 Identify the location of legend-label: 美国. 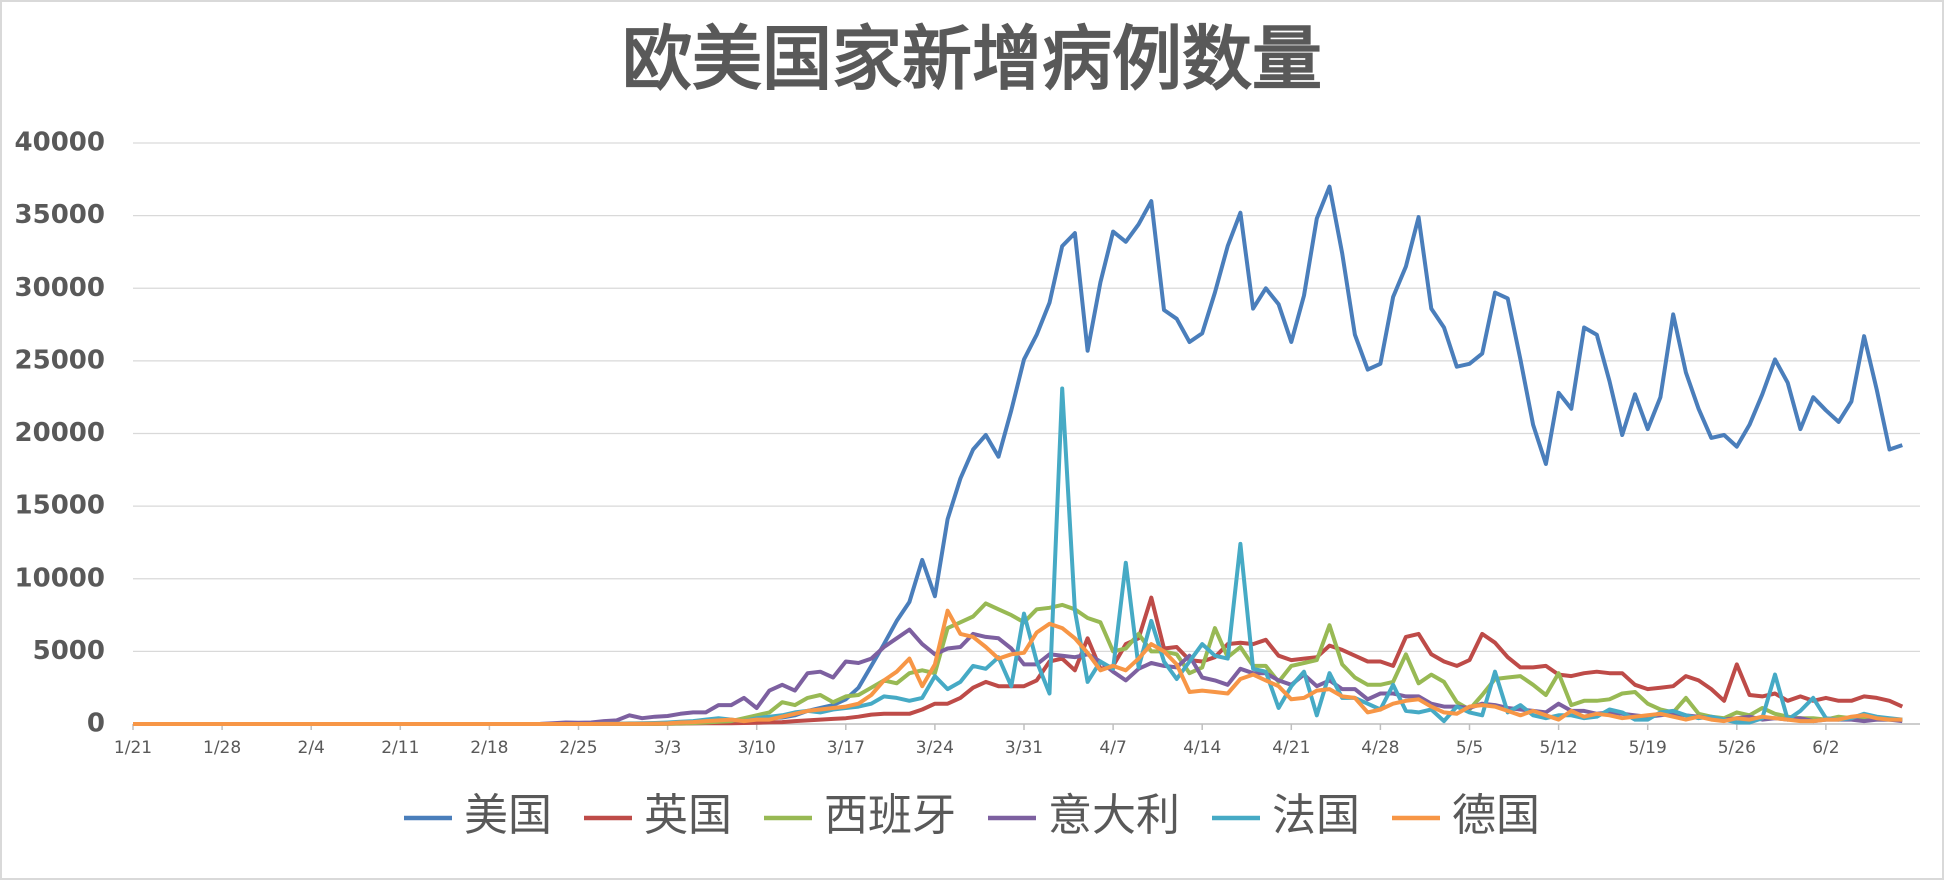
(508, 815).